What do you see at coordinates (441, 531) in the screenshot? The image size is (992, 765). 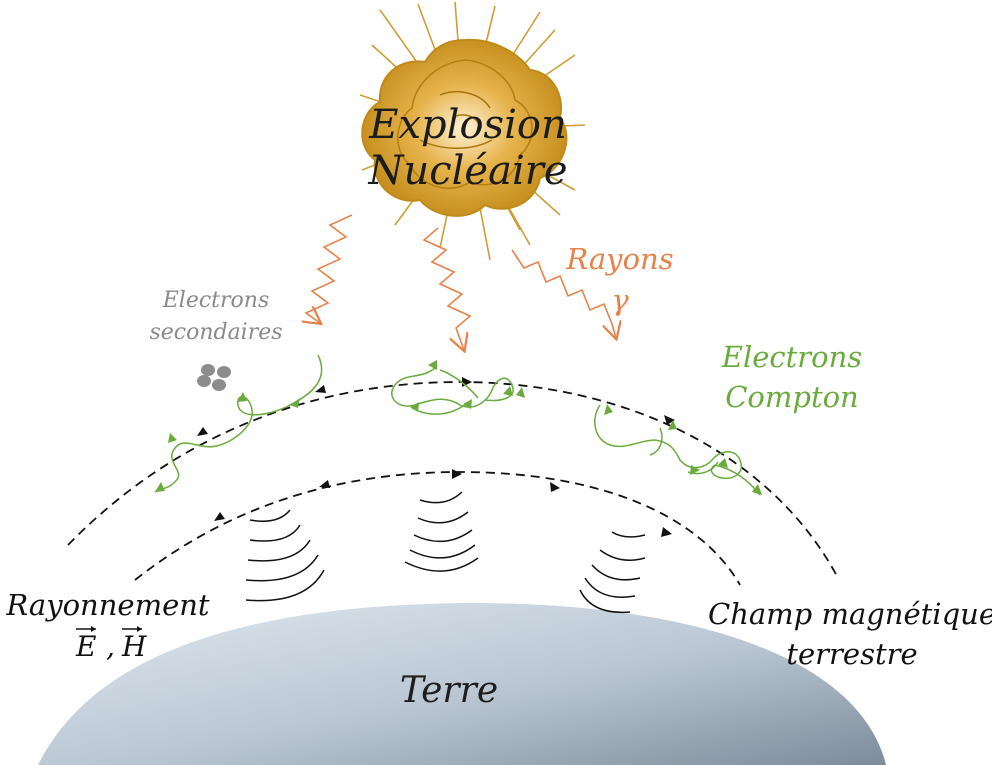 I see `em-wave-arcs-middle` at bounding box center [441, 531].